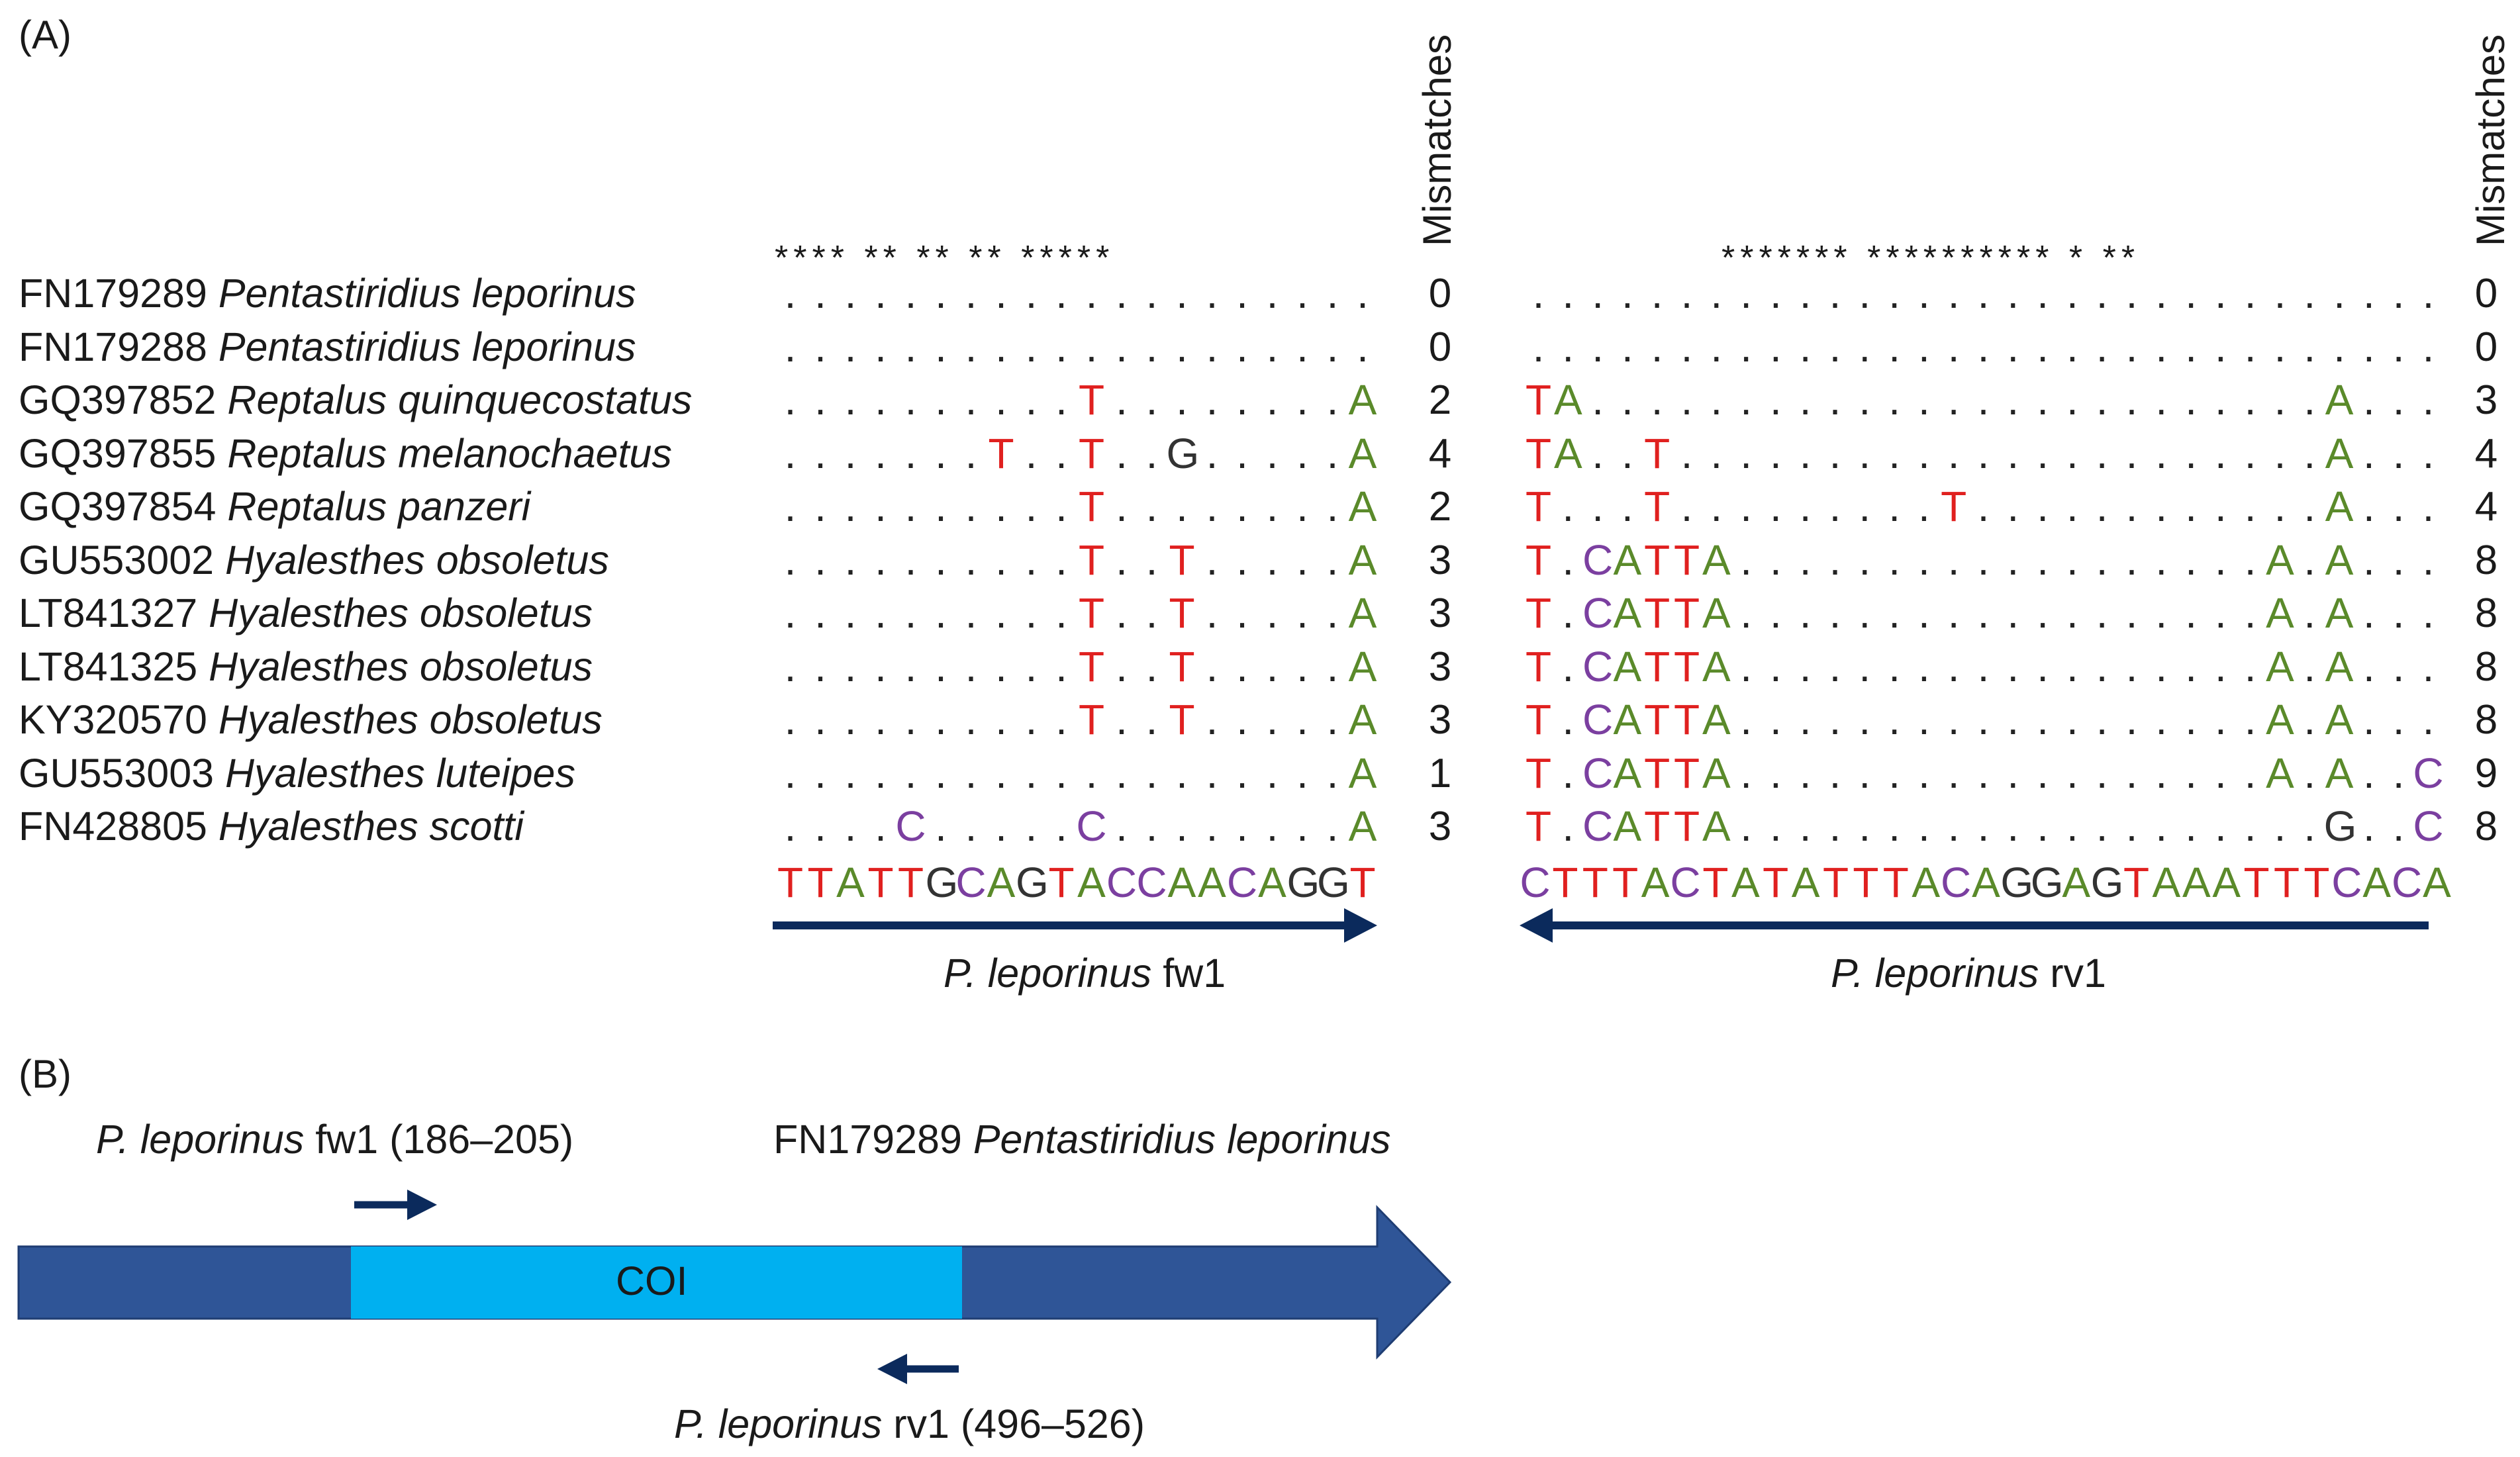 This screenshot has width=2520, height=1457. I want to click on b-rv-primer-range: (496–526), so click(1052, 1424).